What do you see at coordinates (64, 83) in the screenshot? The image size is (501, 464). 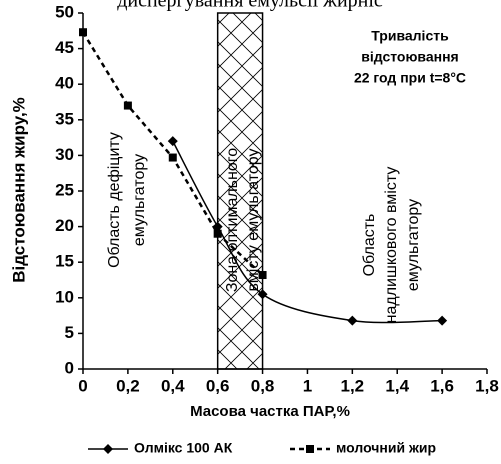 I see `y-tick-label: 40` at bounding box center [64, 83].